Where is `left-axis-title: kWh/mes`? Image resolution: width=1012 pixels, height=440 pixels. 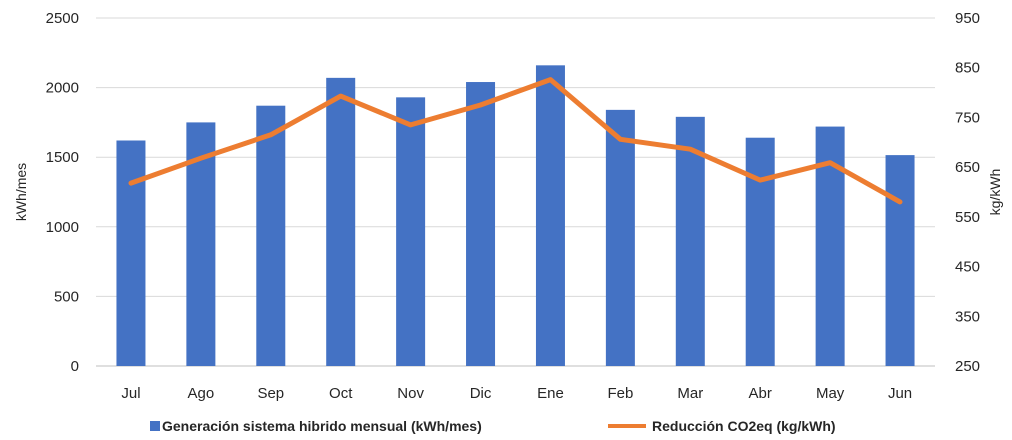 left-axis-title: kWh/mes is located at coordinates (21, 192).